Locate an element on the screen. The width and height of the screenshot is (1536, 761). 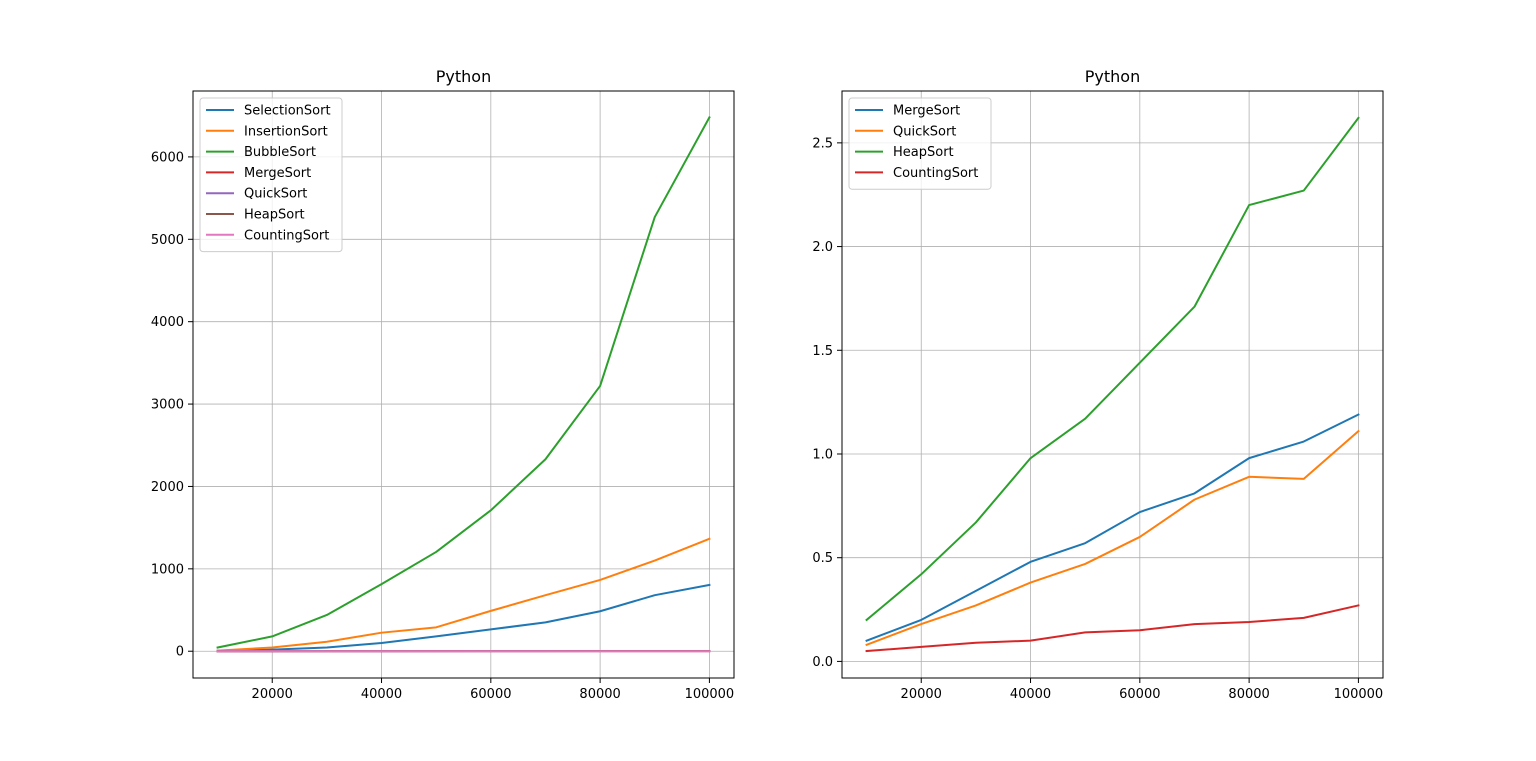
y-tick-label: 3000 is located at coordinates (167, 405).